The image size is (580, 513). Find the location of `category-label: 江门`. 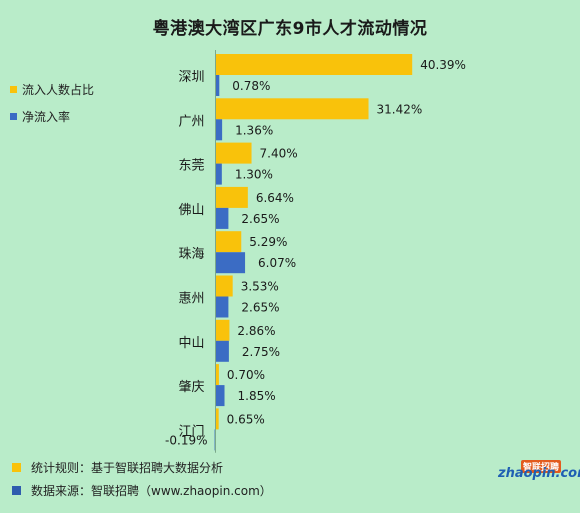

category-label: 江门 is located at coordinates (191, 431).